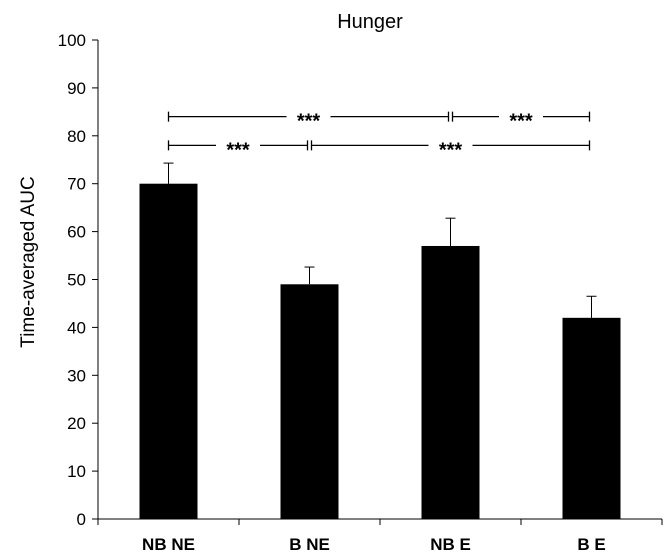  I want to click on x-tick-label: B E, so click(591, 544).